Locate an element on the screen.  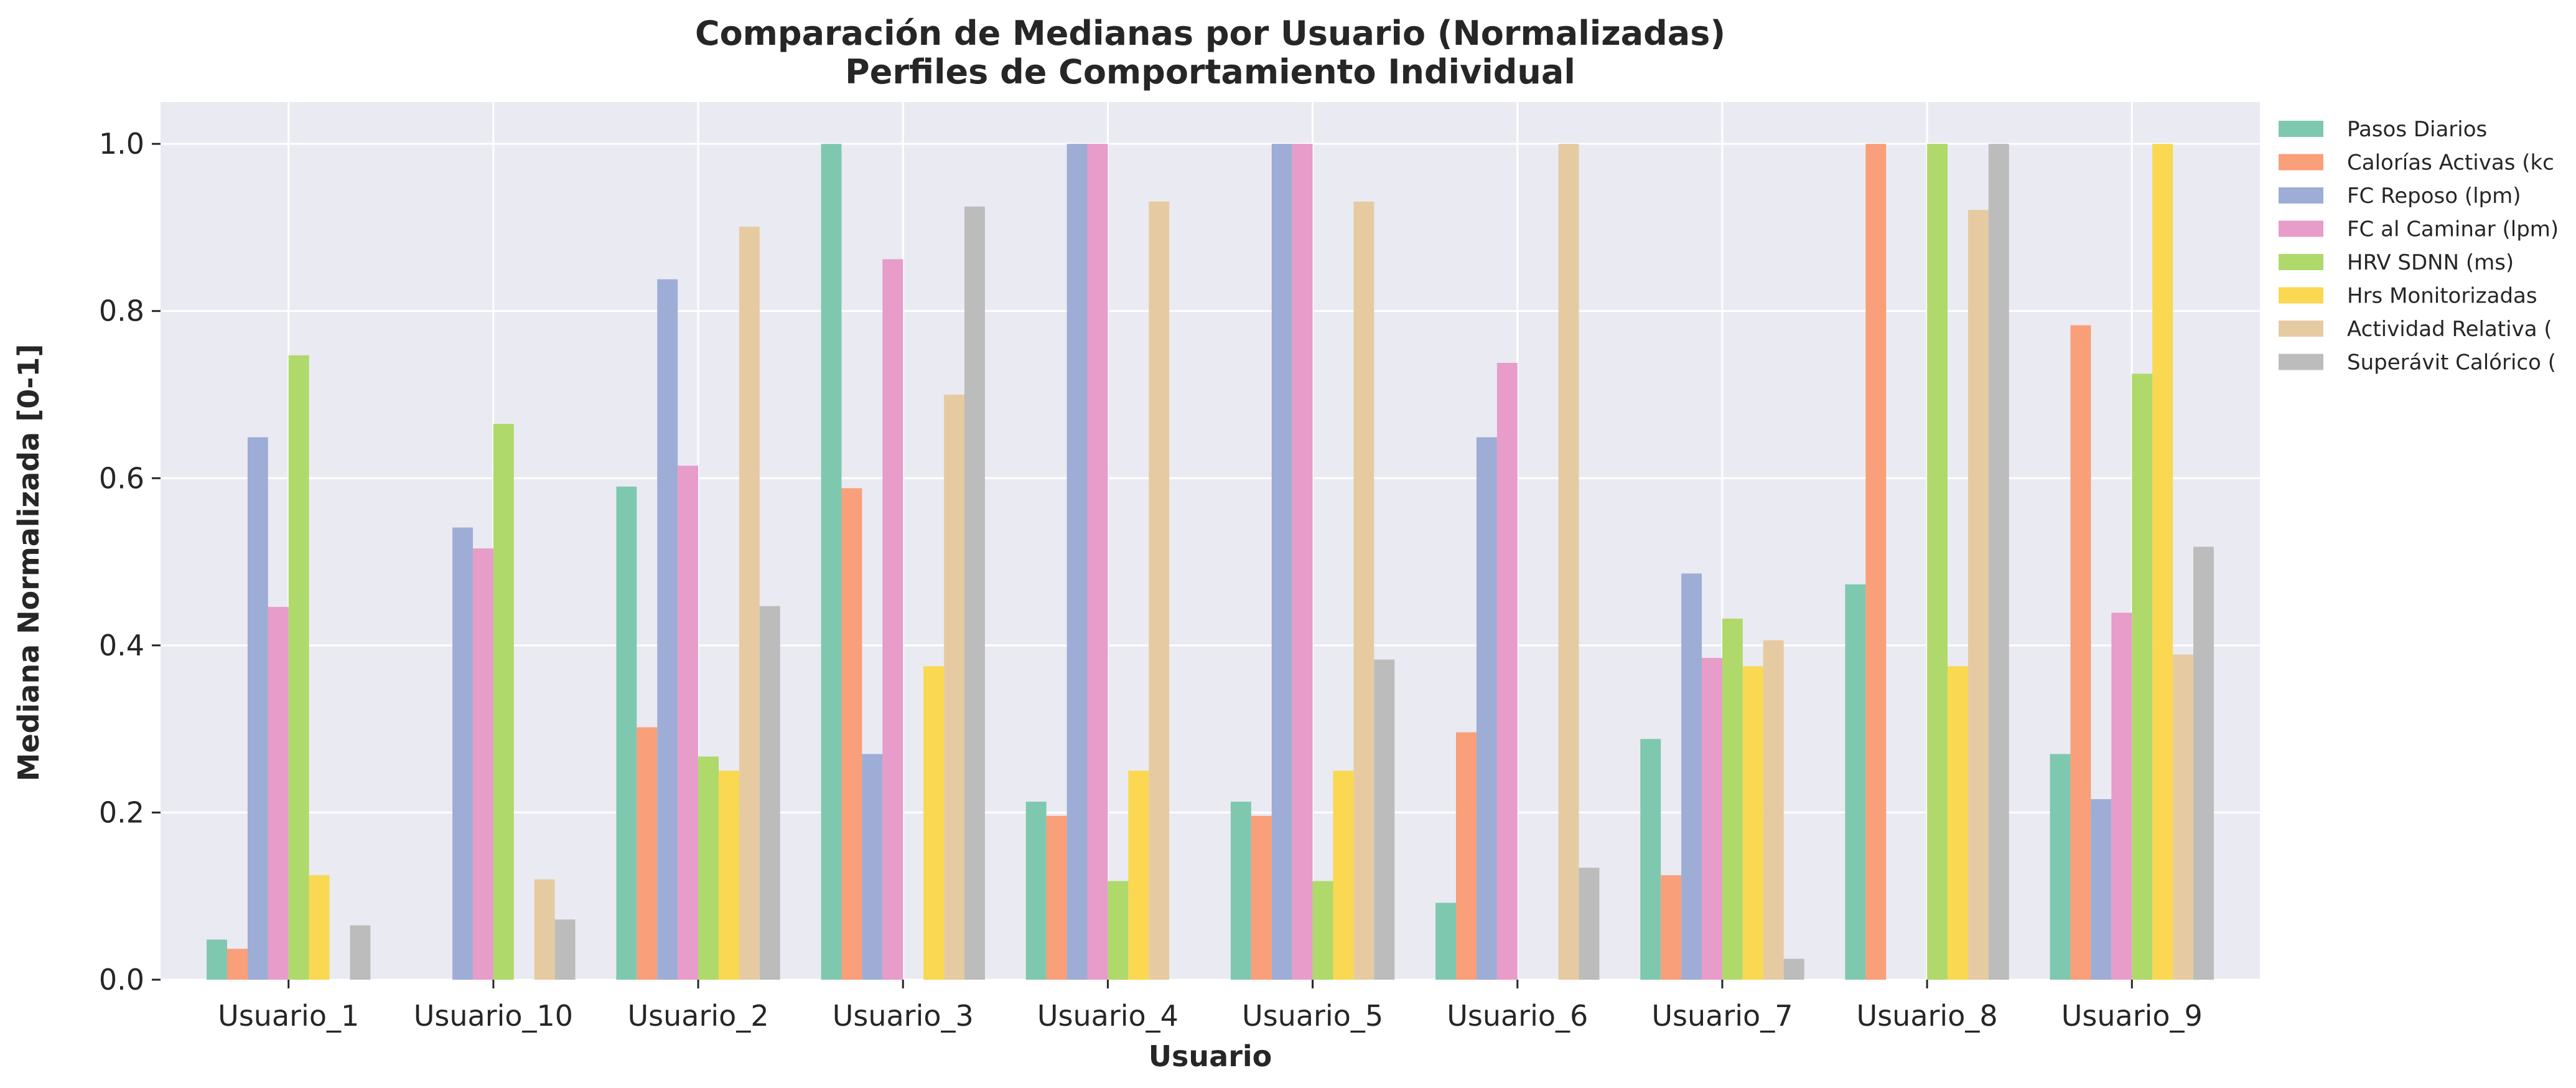
legend-item: Hrs Monitorizadas is located at coordinates (2408, 296).